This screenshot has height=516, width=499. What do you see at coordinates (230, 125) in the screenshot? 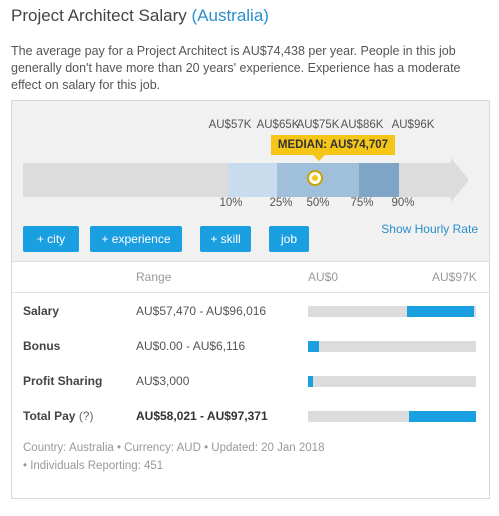
I see `value-label-10: AU$57K` at bounding box center [230, 125].